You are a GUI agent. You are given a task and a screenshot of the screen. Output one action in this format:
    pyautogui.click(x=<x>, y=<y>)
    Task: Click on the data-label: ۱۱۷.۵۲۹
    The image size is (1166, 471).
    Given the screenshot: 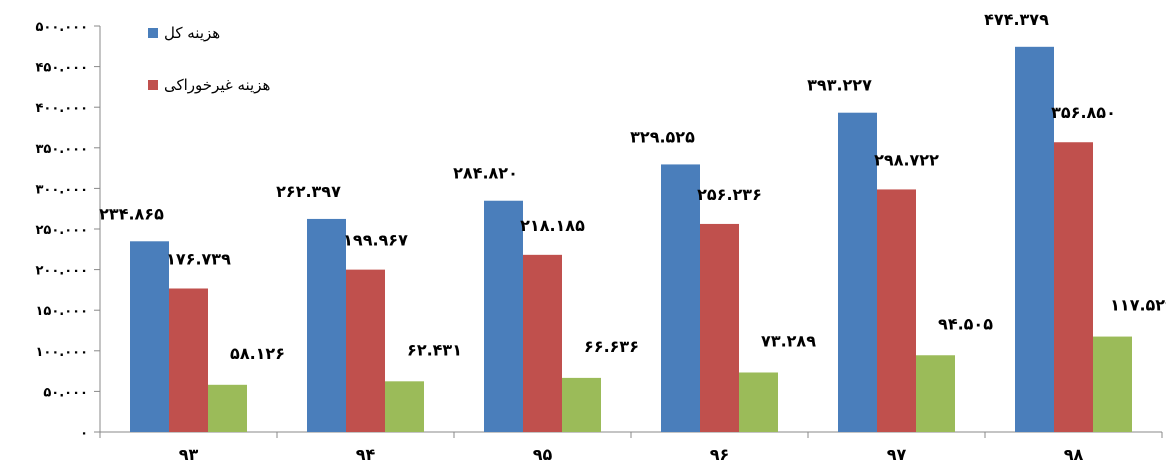 What is the action you would take?
    pyautogui.click(x=1138, y=305)
    